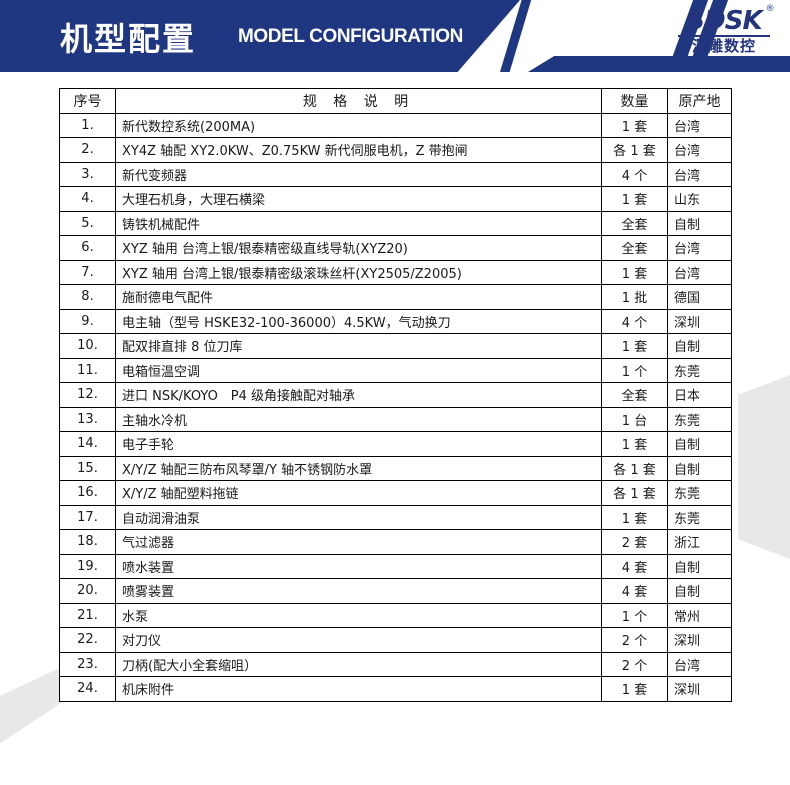  I want to click on table-row: 6. XYZ 轴用 台湾上银/银泰精密级直线导轨(XYZ20) 全套 台湾, so click(395, 248).